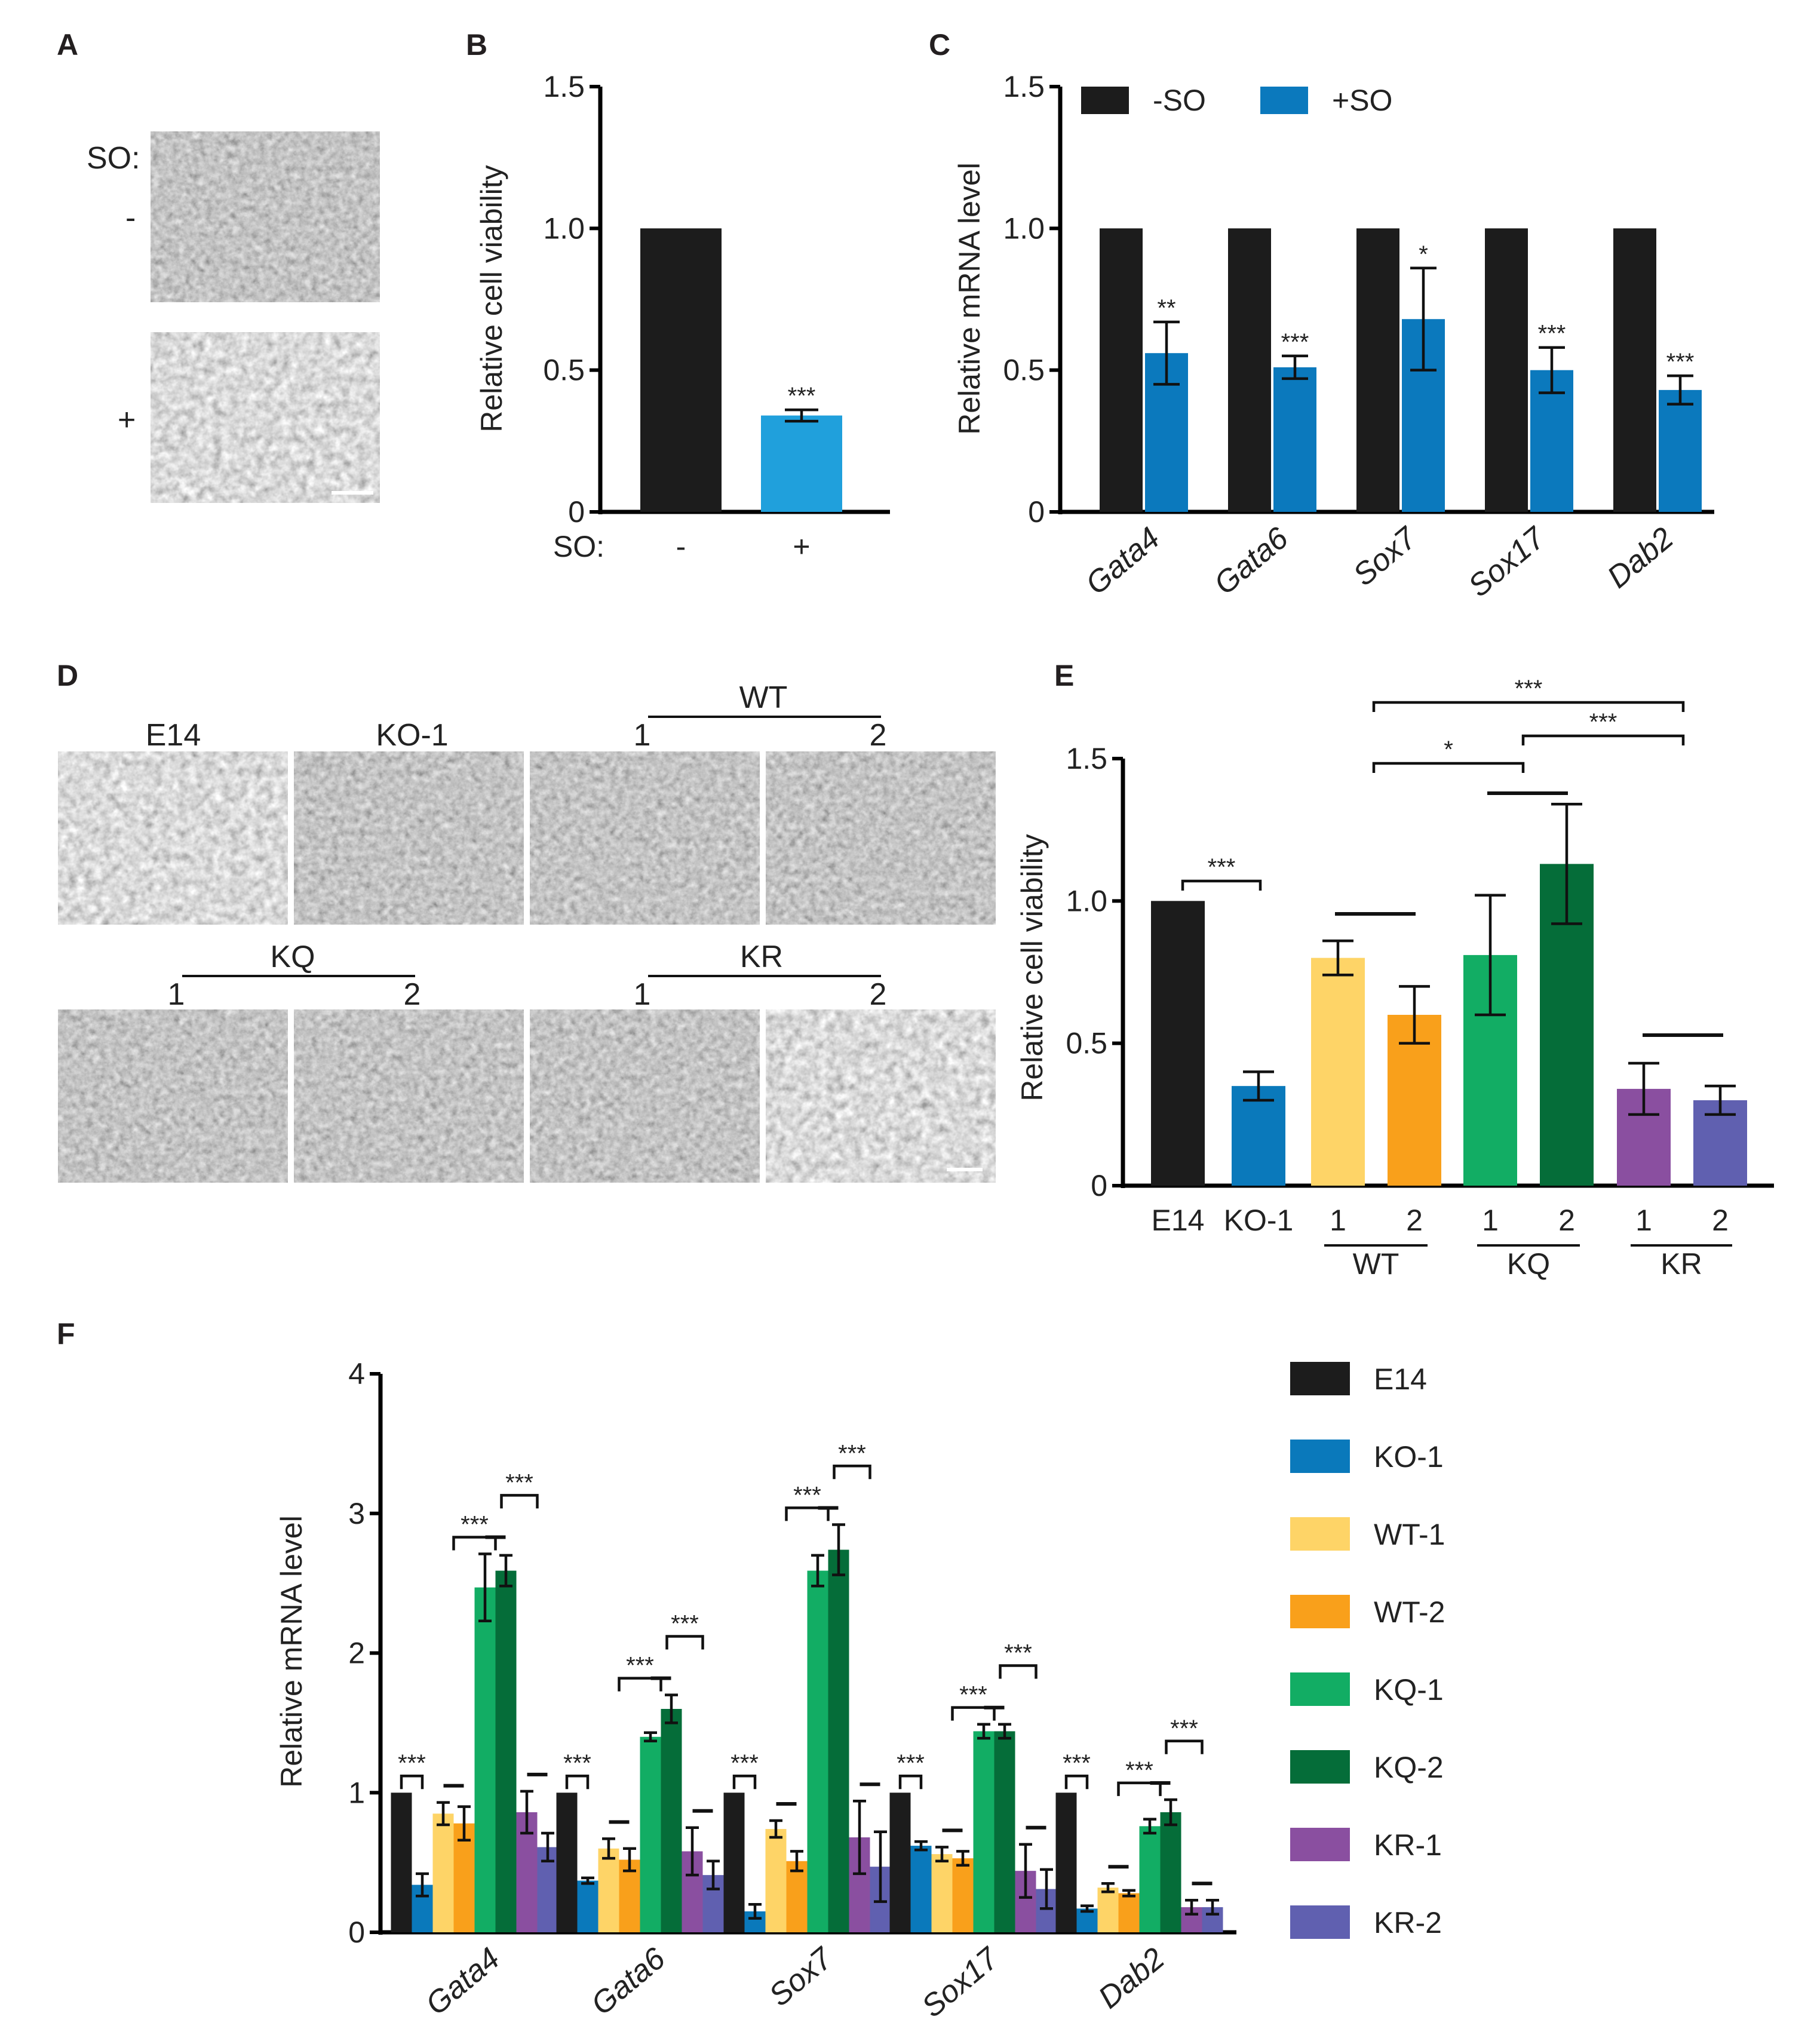 The image size is (1814, 2044). I want to click on c-y-tick-label: 1.5, so click(1024, 86).